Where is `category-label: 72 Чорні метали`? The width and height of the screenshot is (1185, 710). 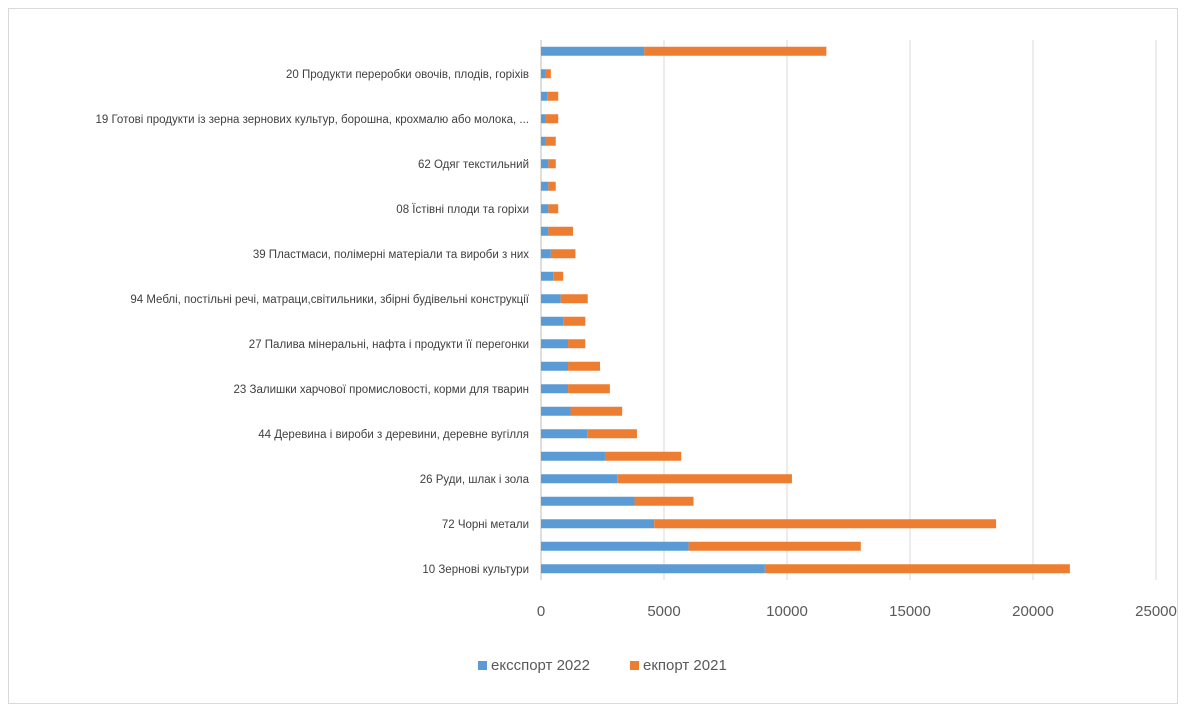 category-label: 72 Чорні метали is located at coordinates (485, 525).